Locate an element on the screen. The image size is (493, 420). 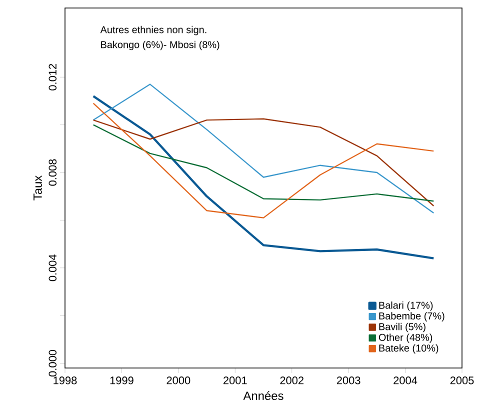
y-axis-title: Taux is located at coordinates (38, 188).